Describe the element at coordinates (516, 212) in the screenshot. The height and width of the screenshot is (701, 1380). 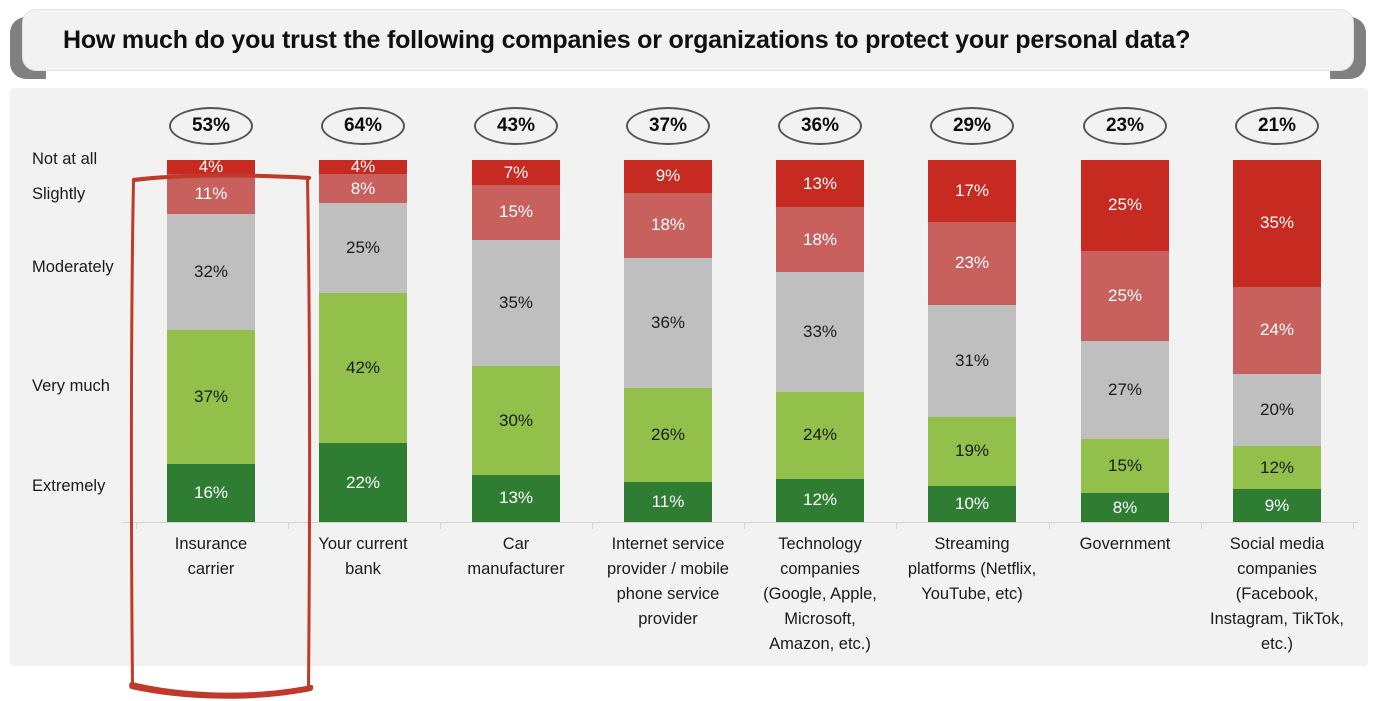
I see `bar-segment-slightly: 15%` at that location.